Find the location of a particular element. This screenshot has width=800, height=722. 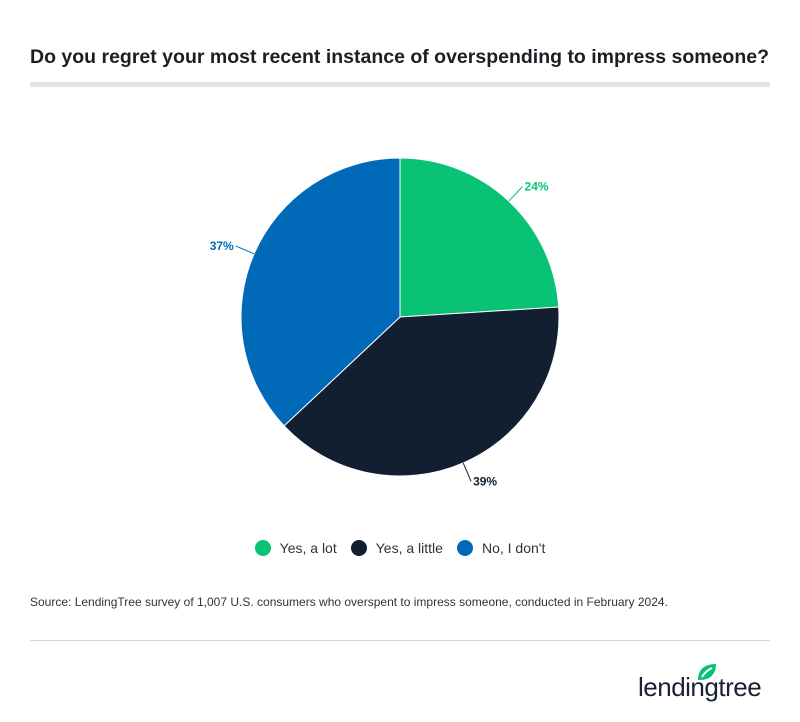

legend-item-1: Yes, a little is located at coordinates (396, 548).